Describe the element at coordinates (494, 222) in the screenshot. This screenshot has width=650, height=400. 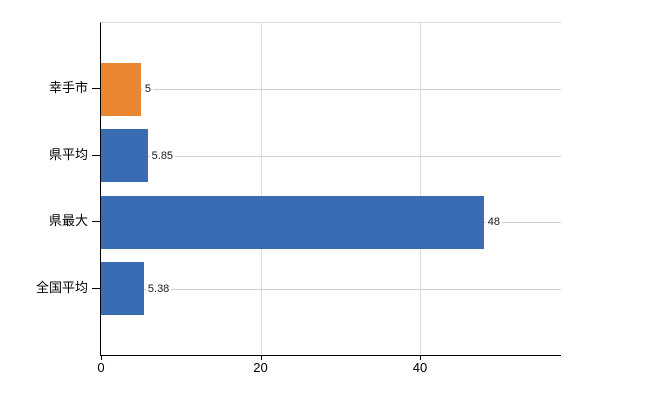
I see `value-label: 48` at that location.